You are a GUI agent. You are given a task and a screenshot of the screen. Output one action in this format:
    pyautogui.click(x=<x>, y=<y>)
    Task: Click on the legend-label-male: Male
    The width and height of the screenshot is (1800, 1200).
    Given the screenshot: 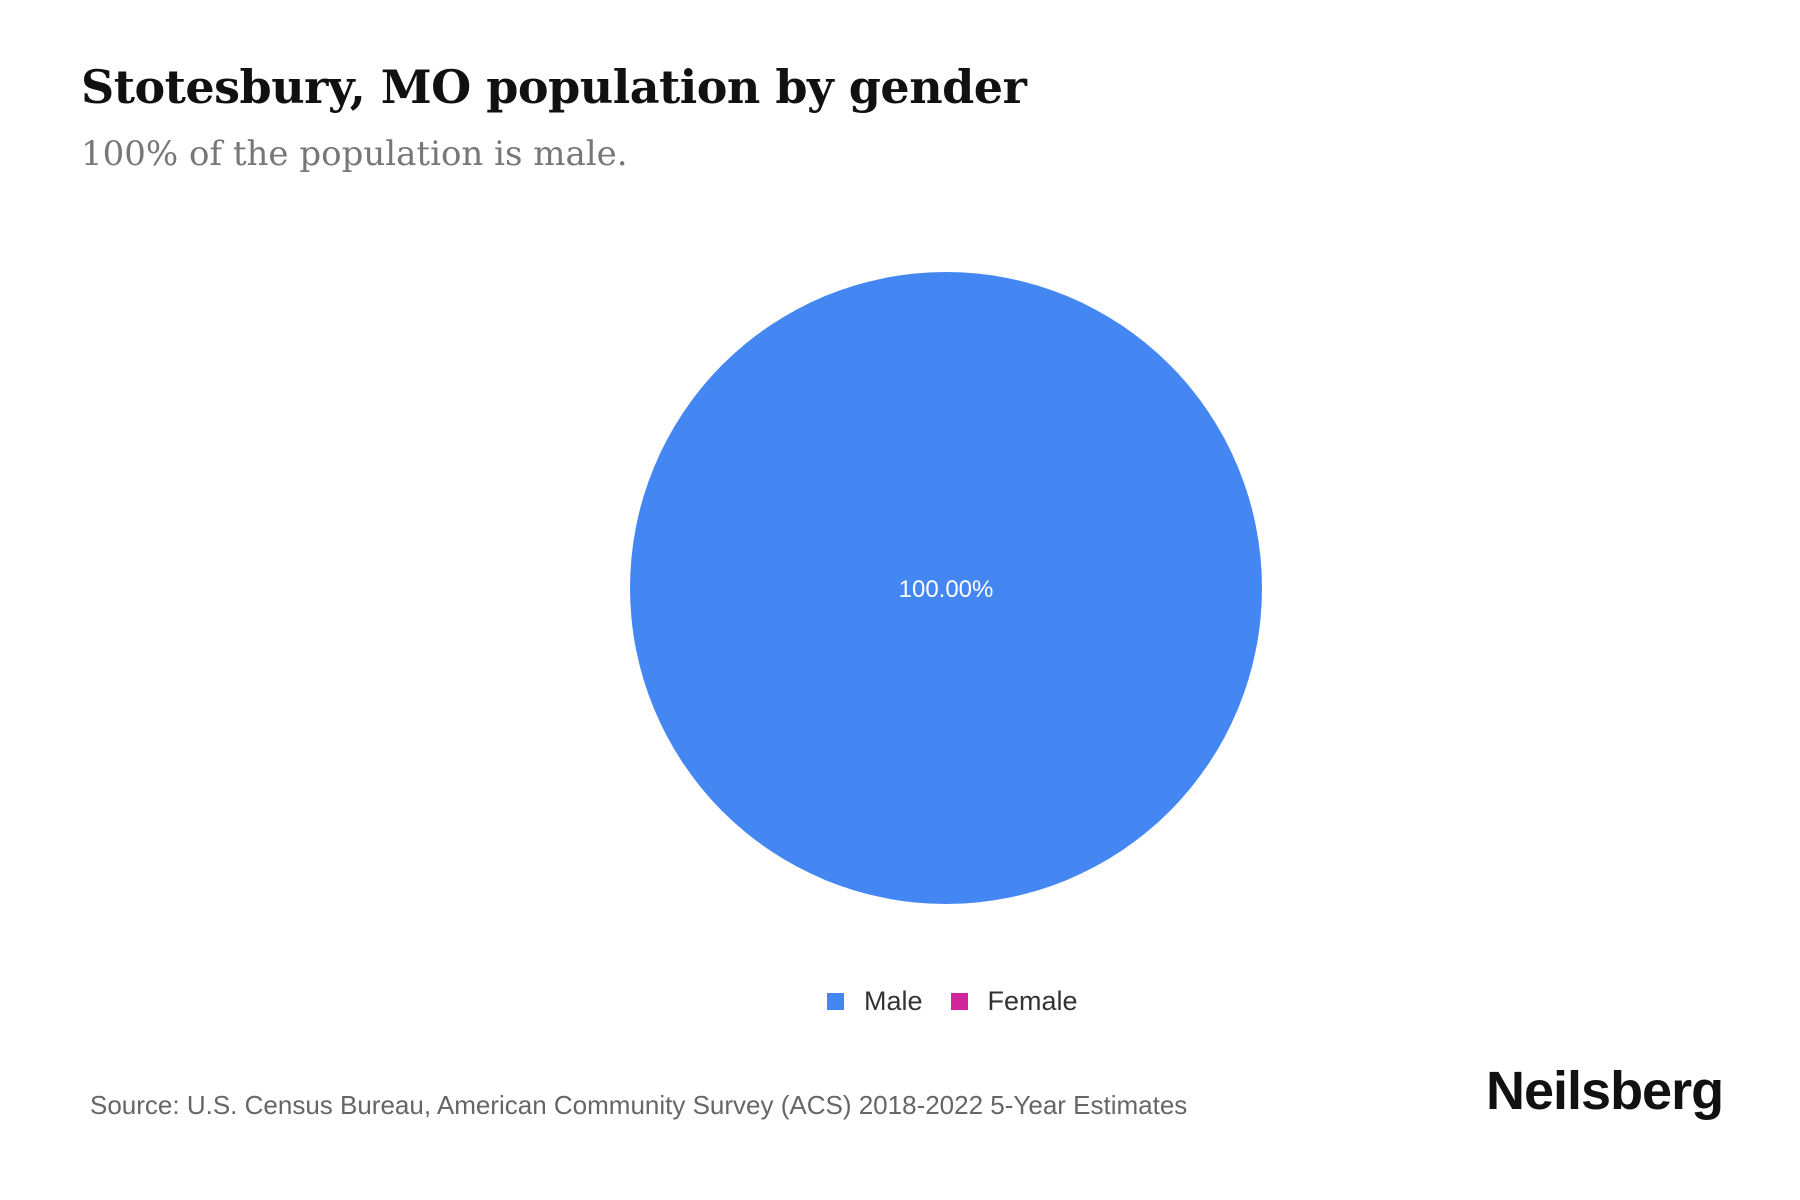 What is the action you would take?
    pyautogui.click(x=893, y=1001)
    